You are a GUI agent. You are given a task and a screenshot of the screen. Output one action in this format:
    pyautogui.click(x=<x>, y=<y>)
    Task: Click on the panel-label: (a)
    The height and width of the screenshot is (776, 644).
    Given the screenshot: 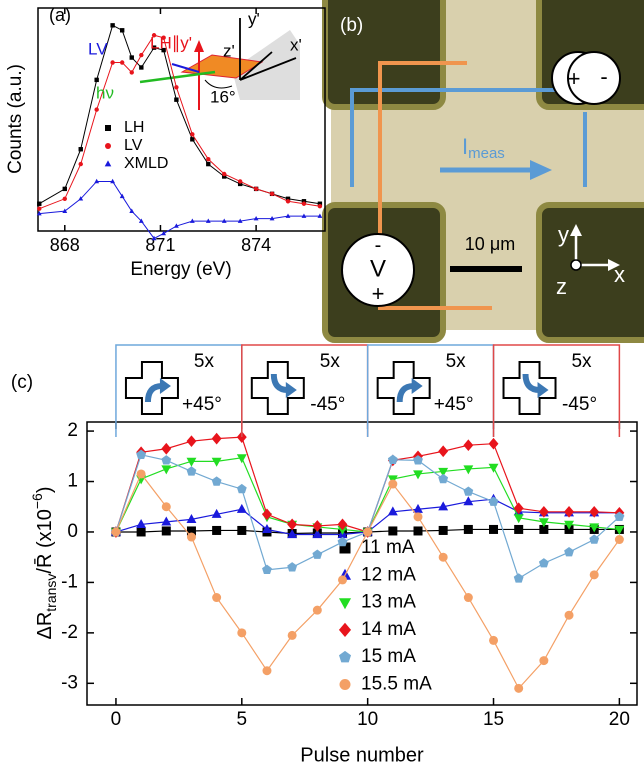 What is the action you would take?
    pyautogui.click(x=60, y=15)
    